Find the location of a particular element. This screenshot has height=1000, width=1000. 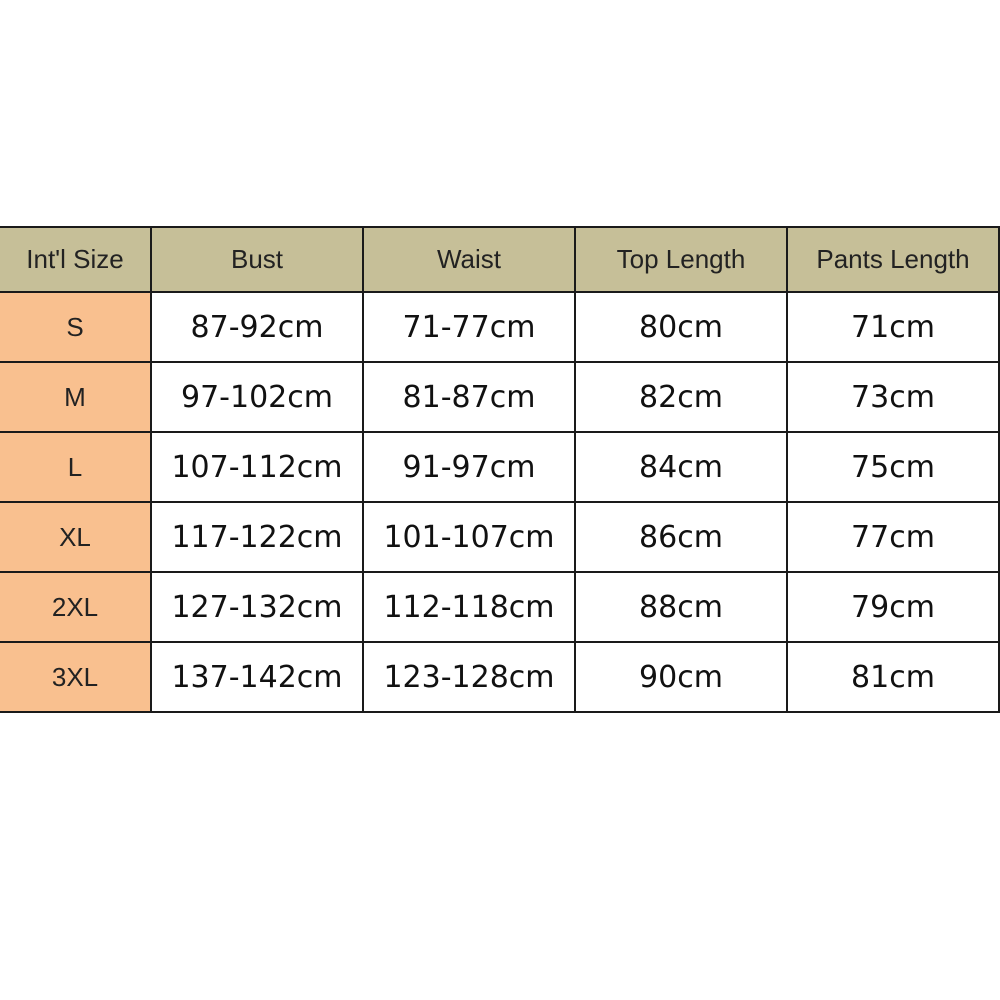

cell-bust: 137-142cm is located at coordinates (257, 677).